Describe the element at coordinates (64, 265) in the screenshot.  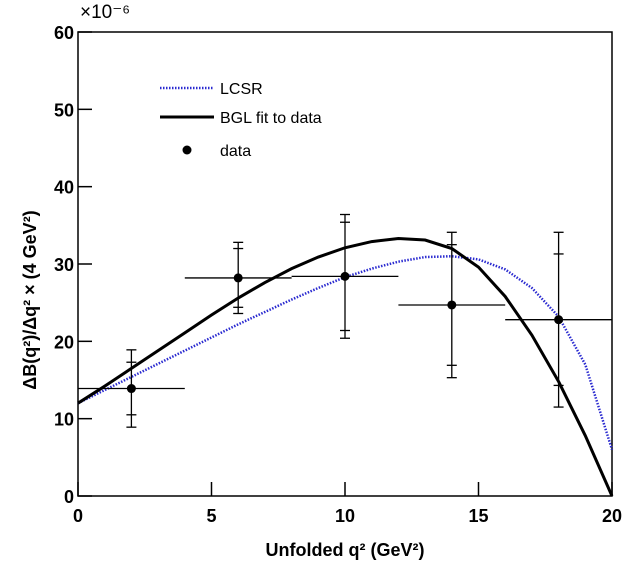
I see `y-tick-label: 30` at that location.